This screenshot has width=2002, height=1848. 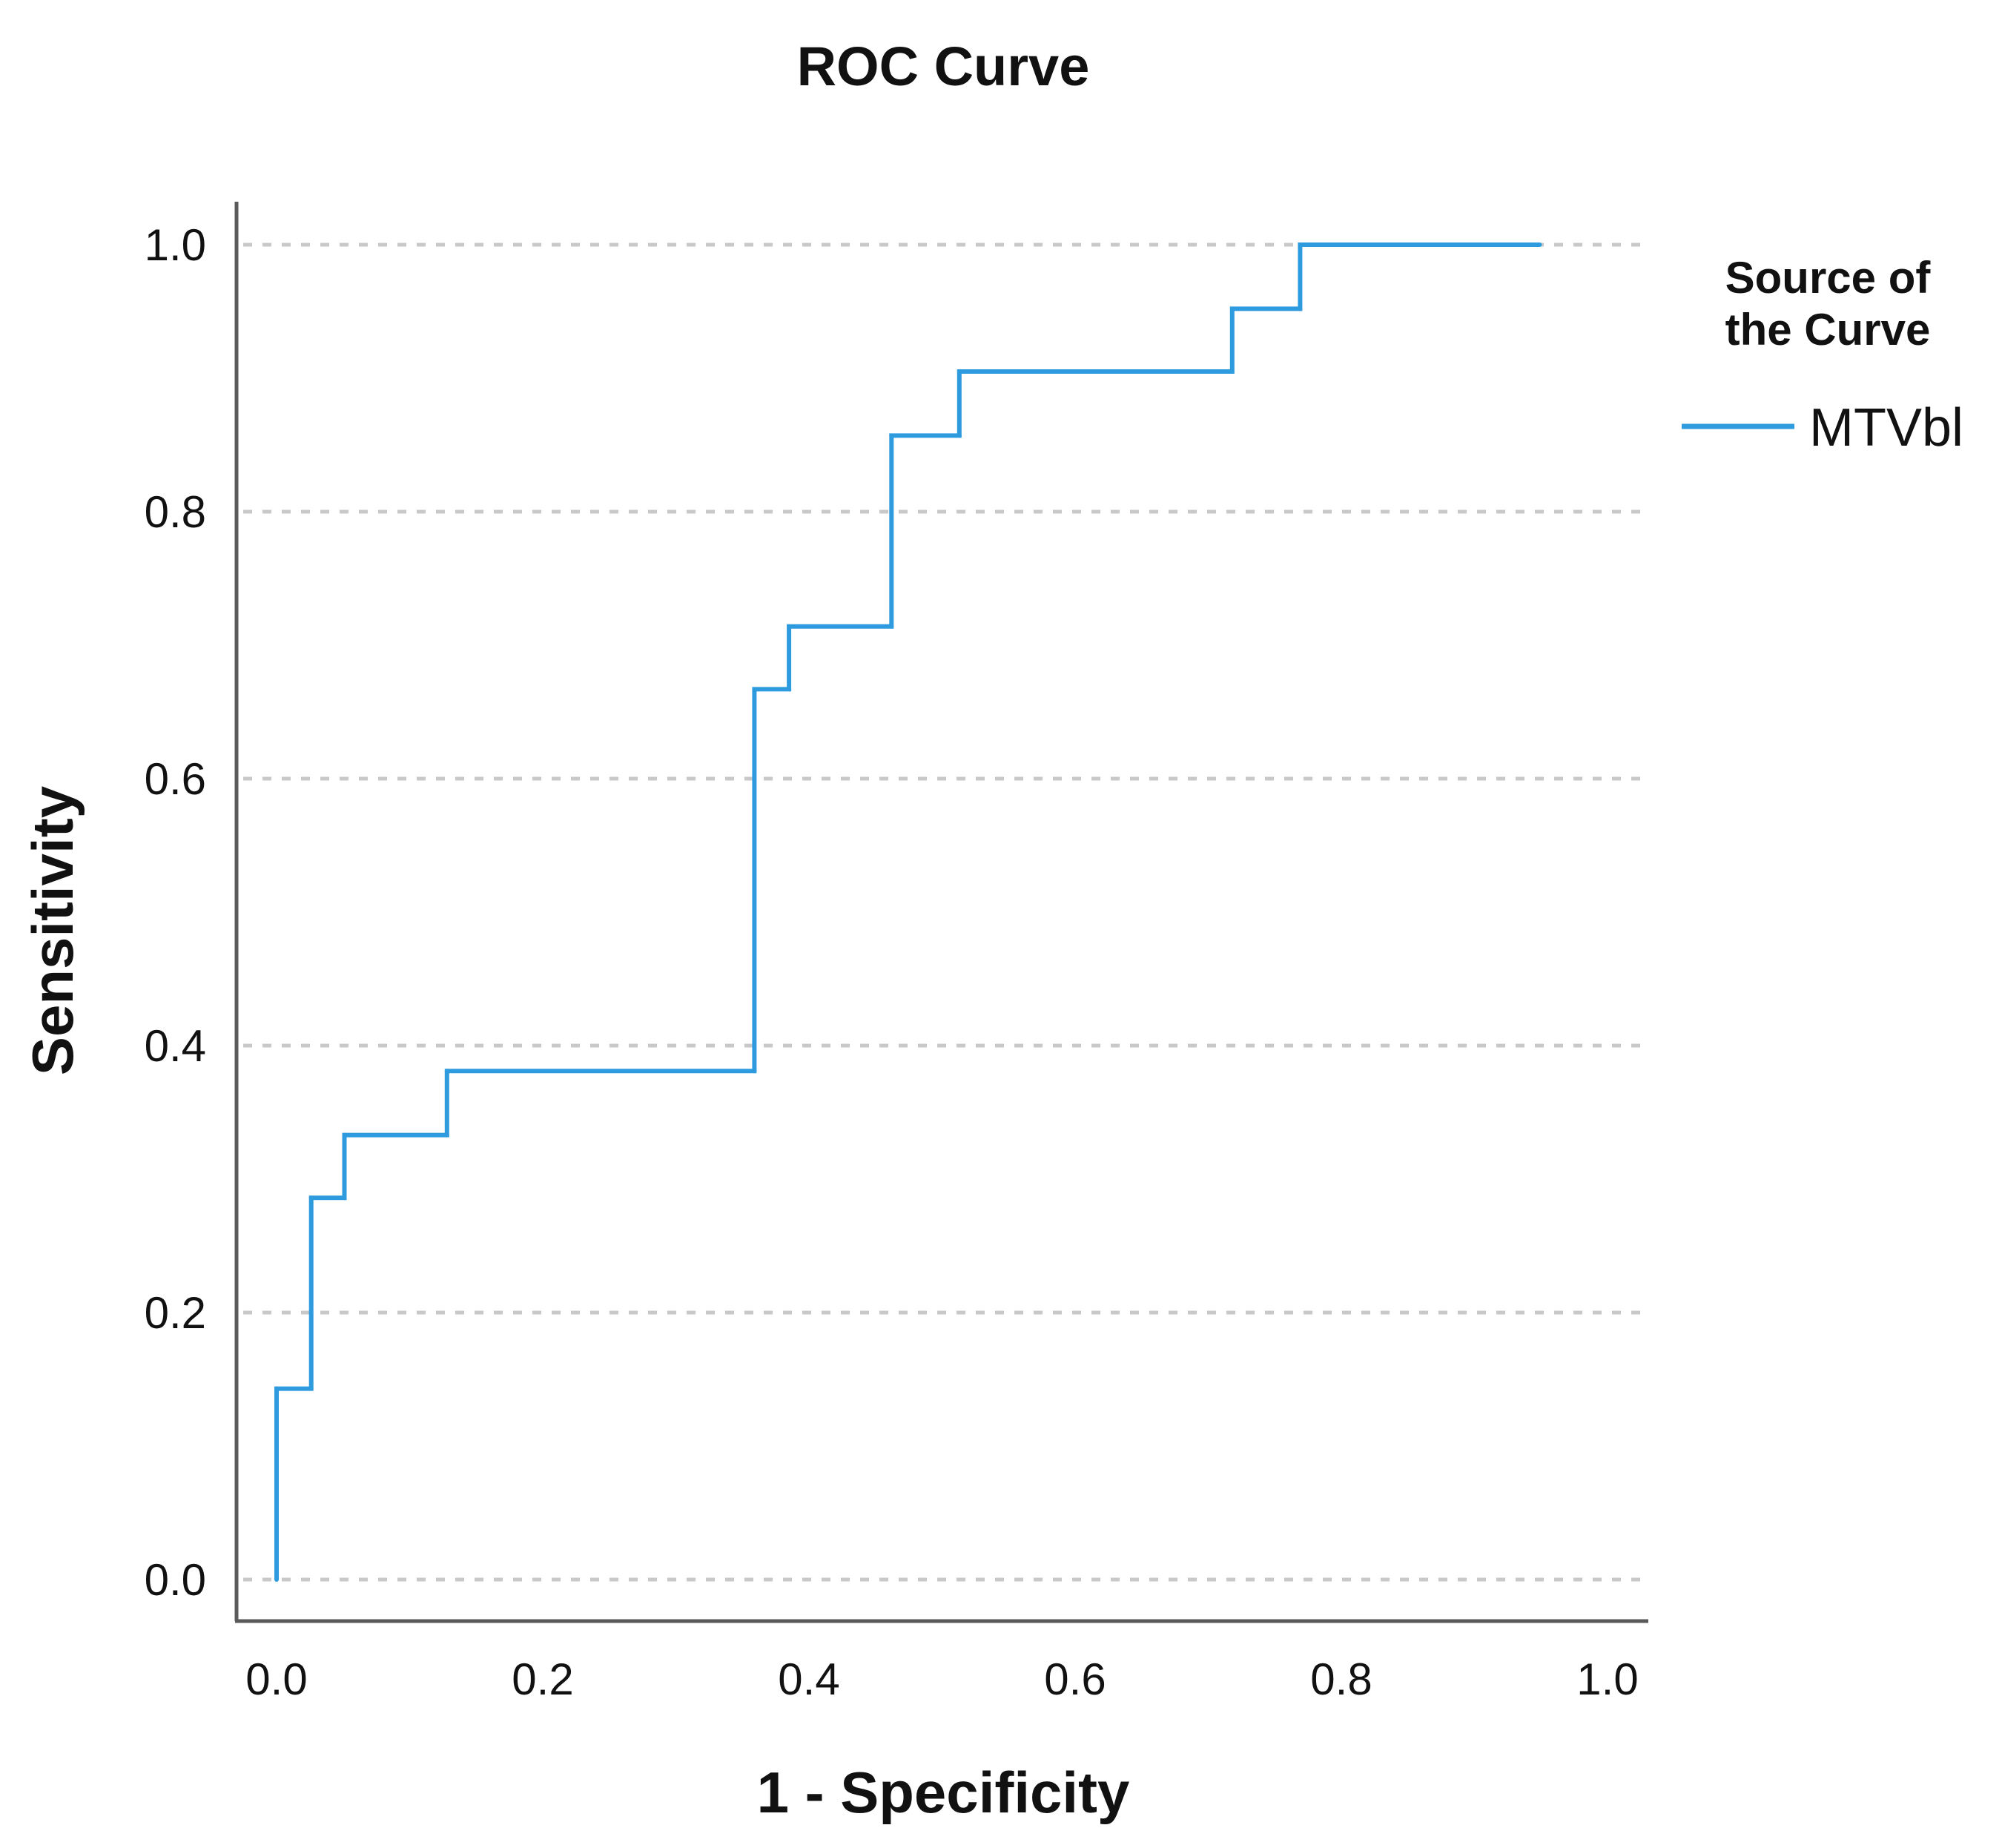 I want to click on x-tick-label: 0.8, so click(x=1341, y=1679).